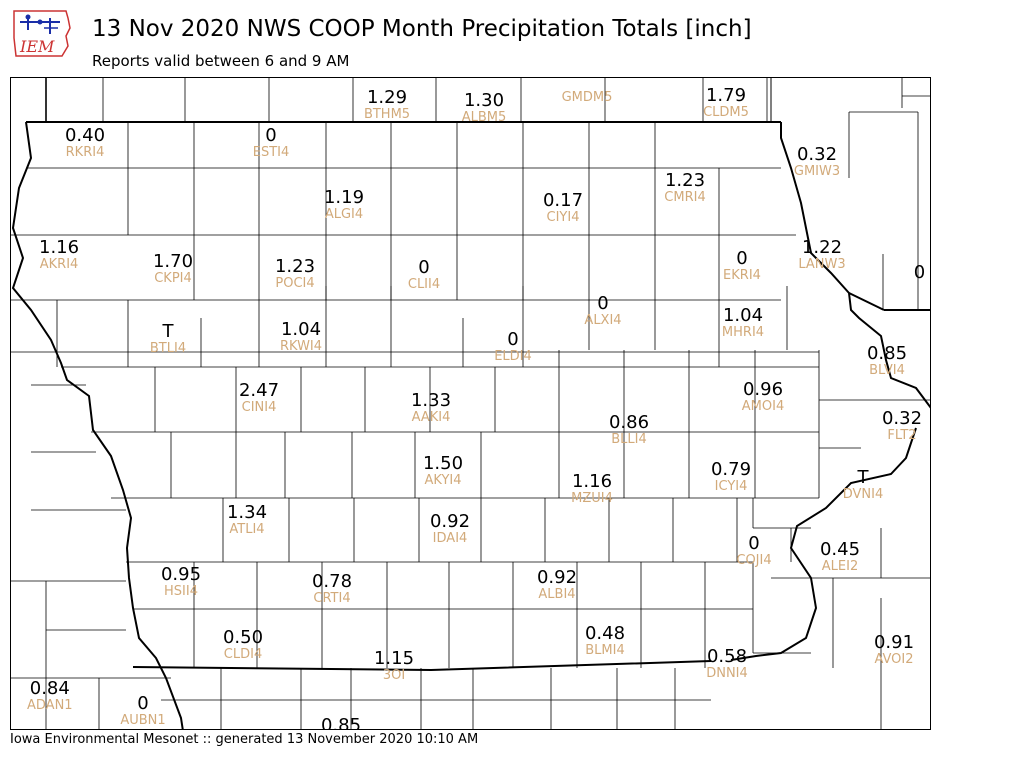 This screenshot has width=1024, height=768. I want to click on station-blvi4: 0.85 BLVI4, so click(887, 361).